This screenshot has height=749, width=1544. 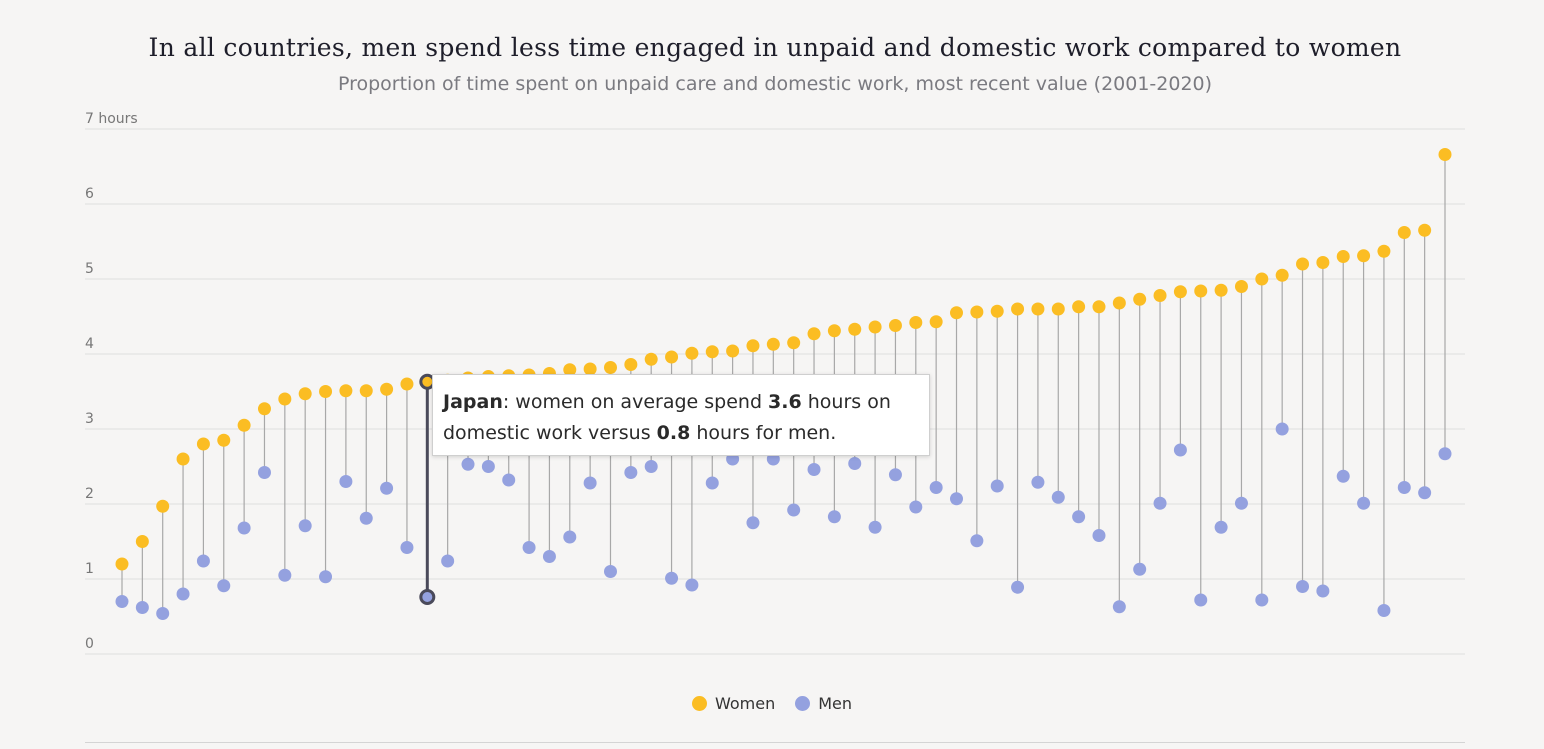 I want to click on legend-item-men: Men, so click(x=823, y=703).